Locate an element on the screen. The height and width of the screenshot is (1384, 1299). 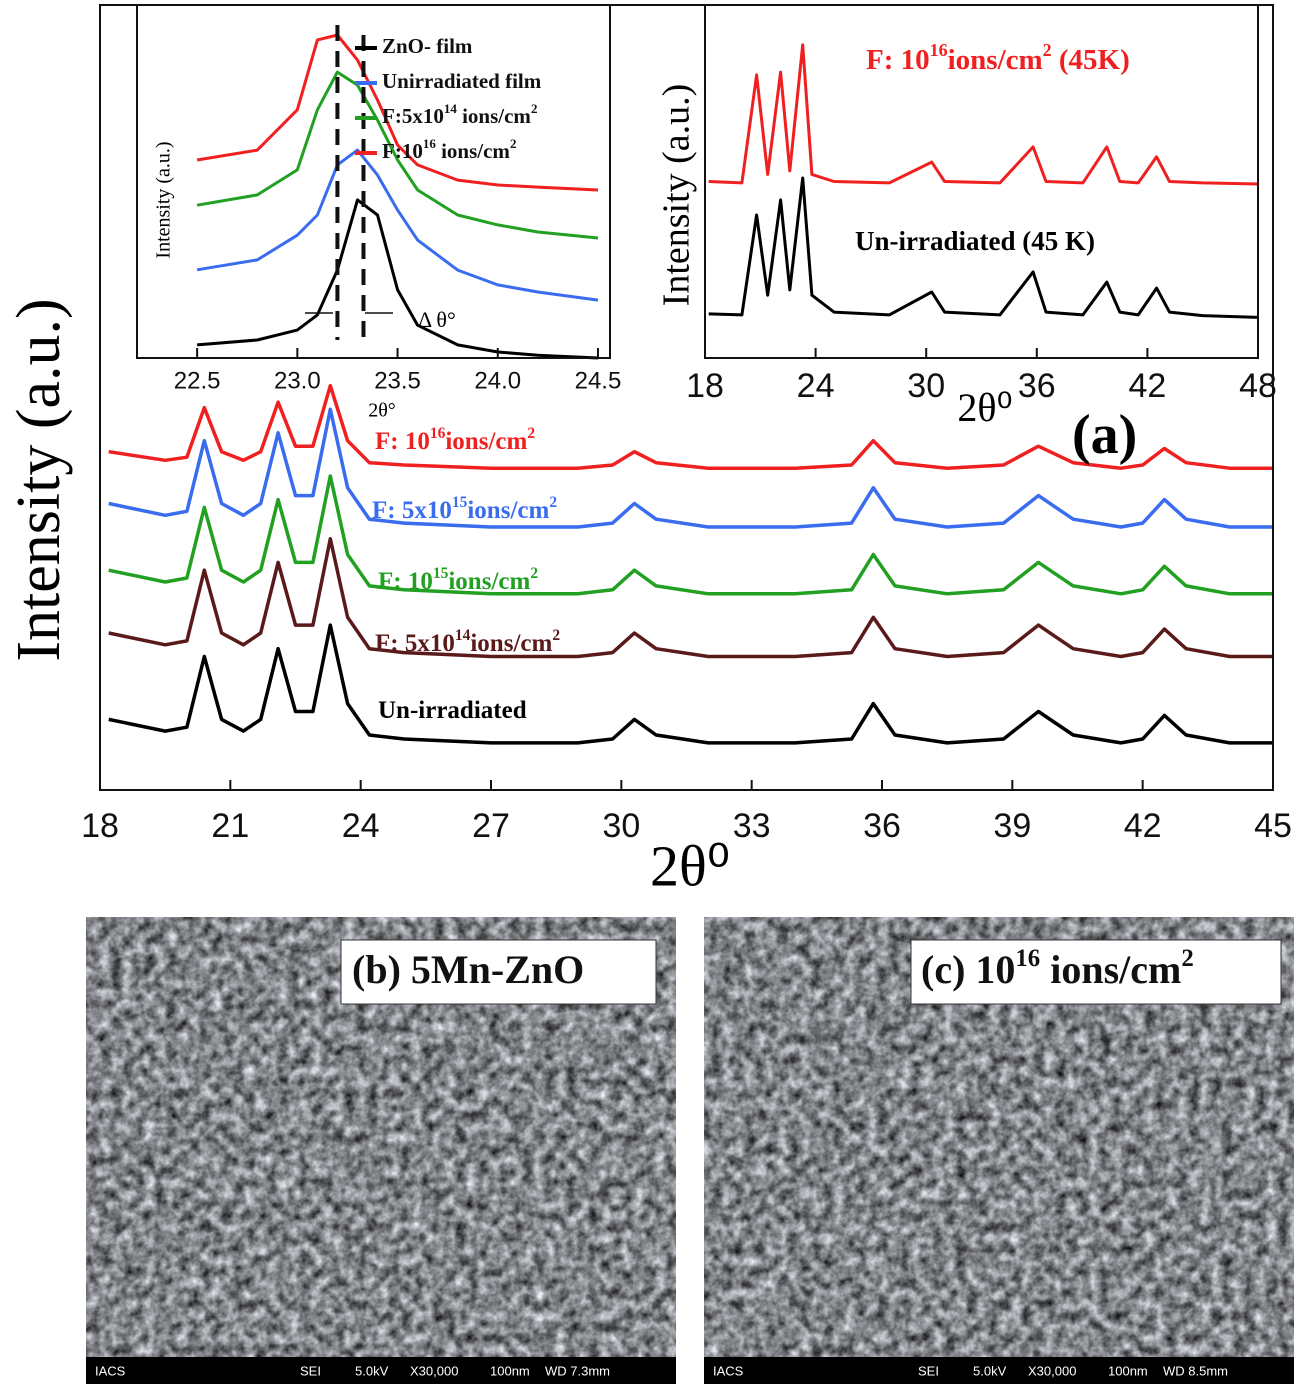
sem-footer-text: WD 8.5mm is located at coordinates (1195, 1370).